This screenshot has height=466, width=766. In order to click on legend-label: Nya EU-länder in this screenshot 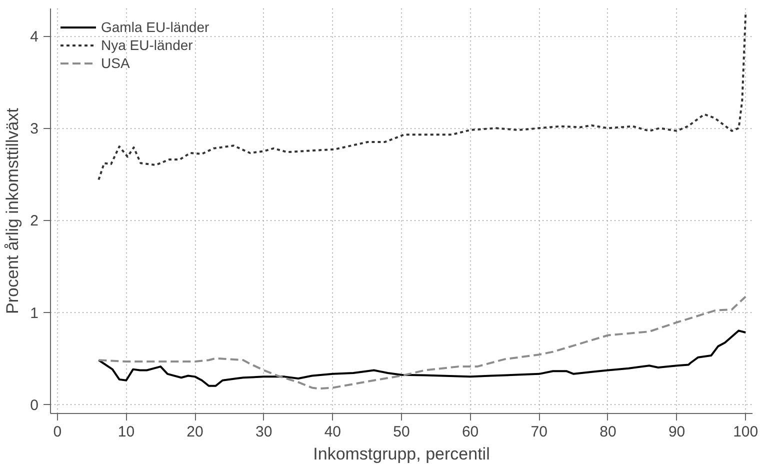, I will do `click(147, 45)`.